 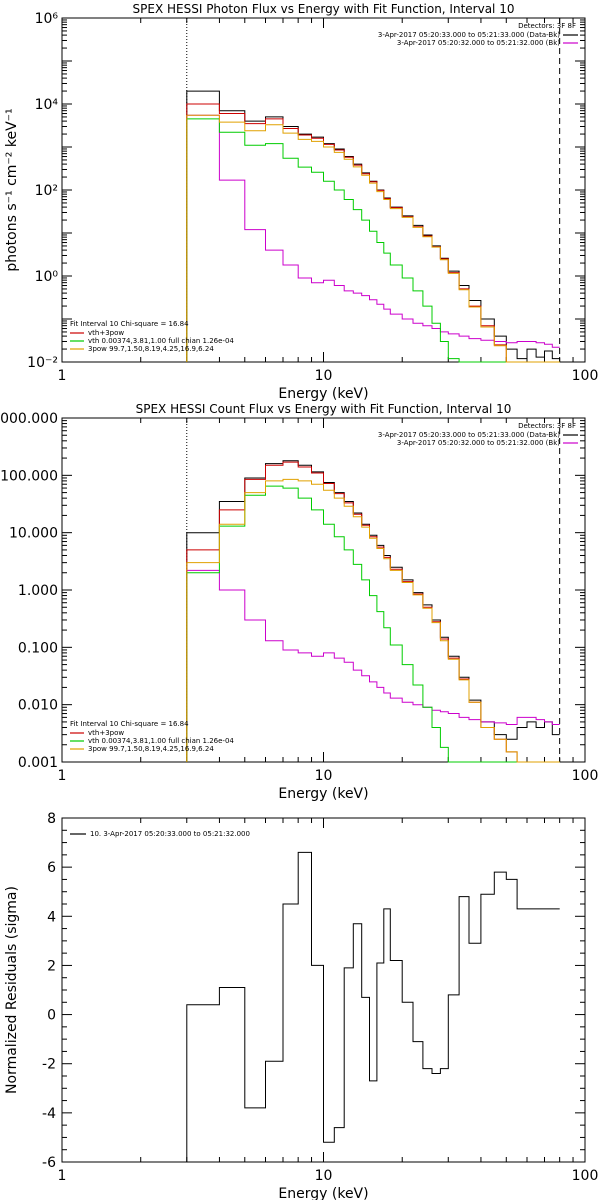 What do you see at coordinates (47, 105) in the screenshot?
I see `y-tick-label: 10⁴` at bounding box center [47, 105].